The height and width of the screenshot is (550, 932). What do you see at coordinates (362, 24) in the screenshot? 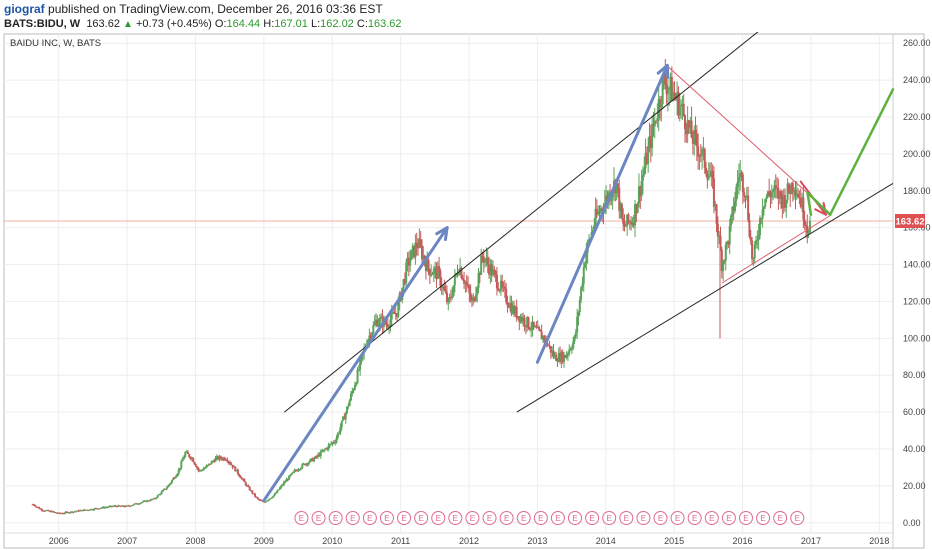
I see `close-label: C:` at bounding box center [362, 24].